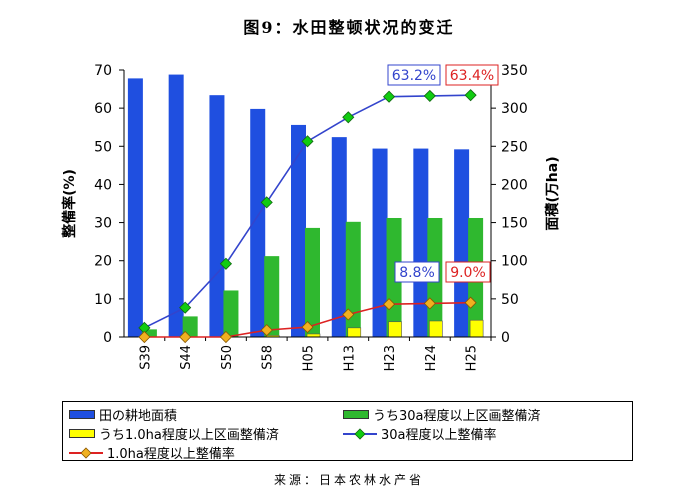 The image size is (698, 497). What do you see at coordinates (309, 358) in the screenshot?
I see `x-tick-label: H05` at bounding box center [309, 358].